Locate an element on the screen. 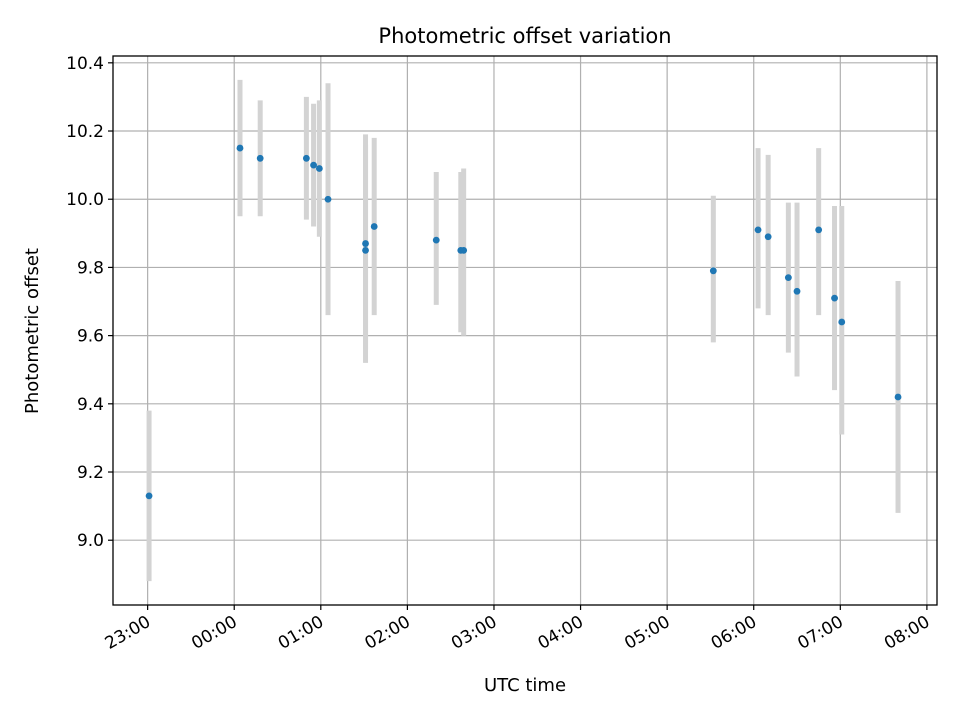  y-tick-label: 10.4 is located at coordinates (85, 64).